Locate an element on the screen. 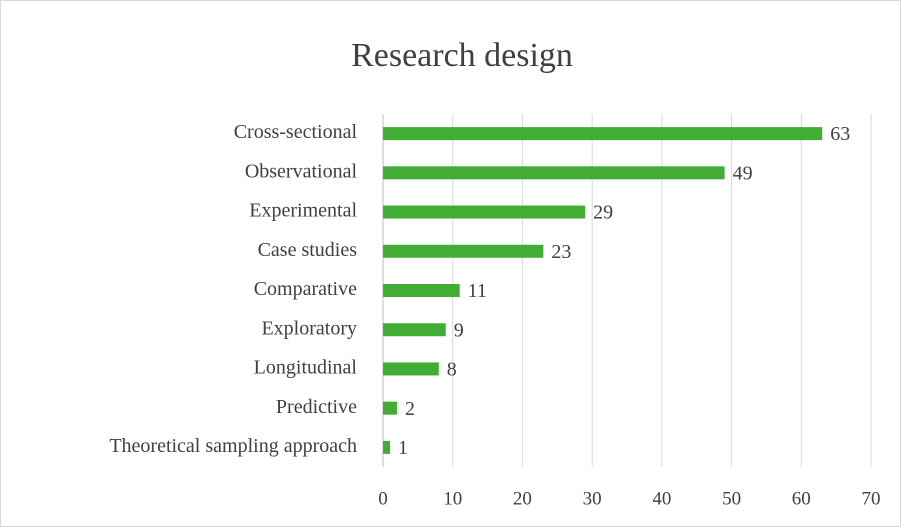 The image size is (901, 527). y-tick-label: Longitudinal is located at coordinates (306, 368).